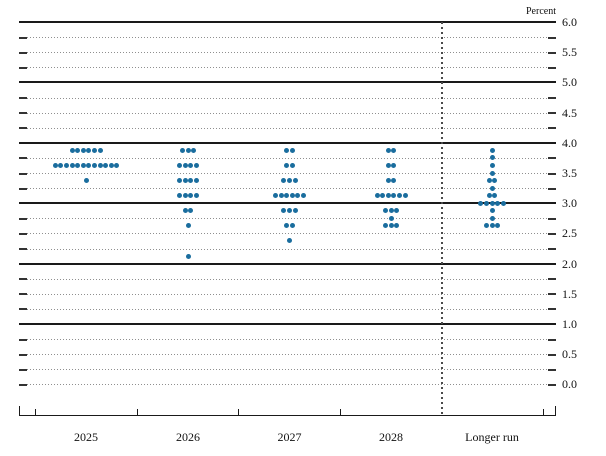  What do you see at coordinates (569, 173) in the screenshot?
I see `y-axis-label: 3.5` at bounding box center [569, 173].